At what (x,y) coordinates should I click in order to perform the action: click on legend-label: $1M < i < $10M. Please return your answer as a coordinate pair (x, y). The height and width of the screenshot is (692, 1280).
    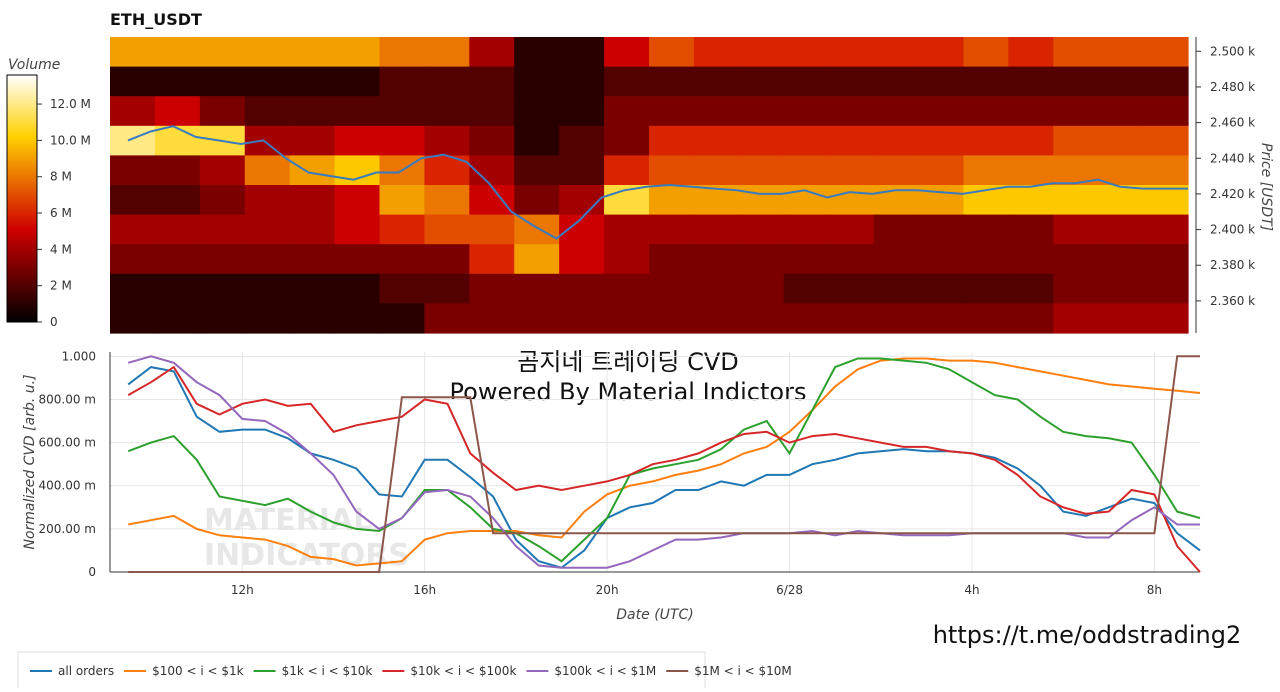
    Looking at the image, I should click on (743, 671).